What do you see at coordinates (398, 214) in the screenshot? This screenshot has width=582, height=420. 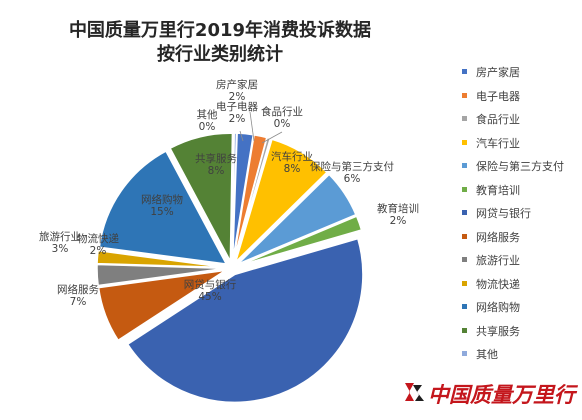 I see `data-label: 教育培训 2%` at bounding box center [398, 214].